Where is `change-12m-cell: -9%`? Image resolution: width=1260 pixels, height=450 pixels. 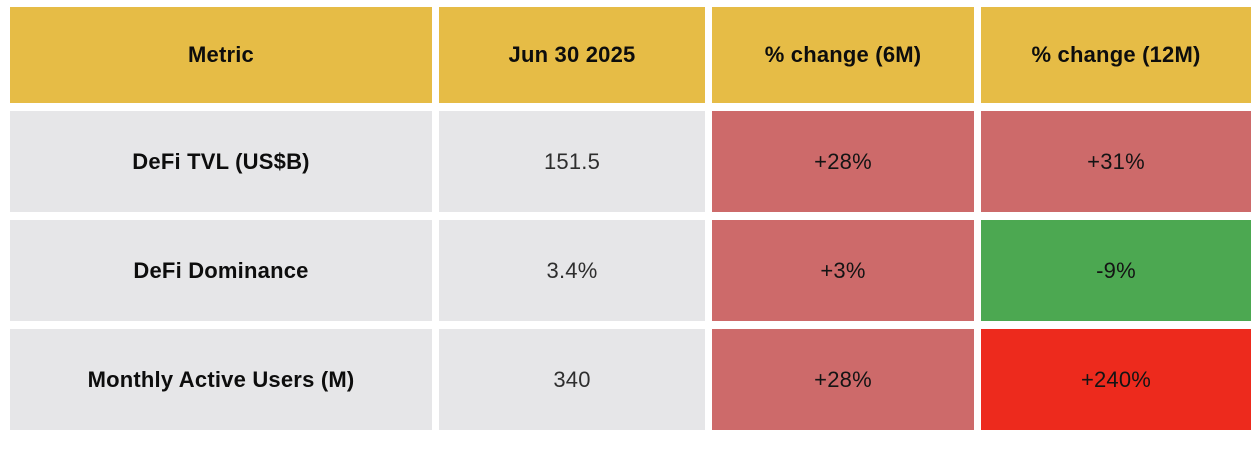
change-12m-cell: -9% is located at coordinates (1116, 270).